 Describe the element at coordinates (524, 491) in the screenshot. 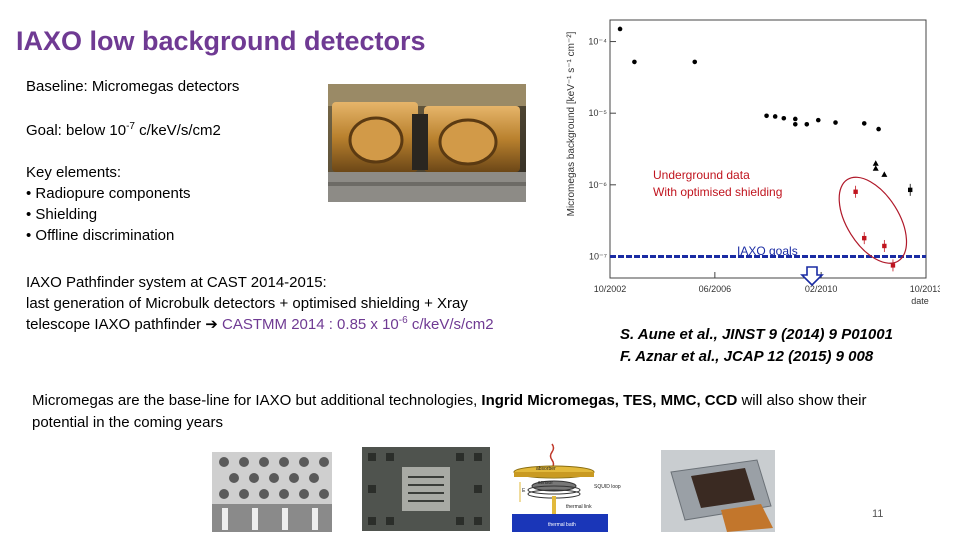

I see `tes-label-energy: E` at that location.